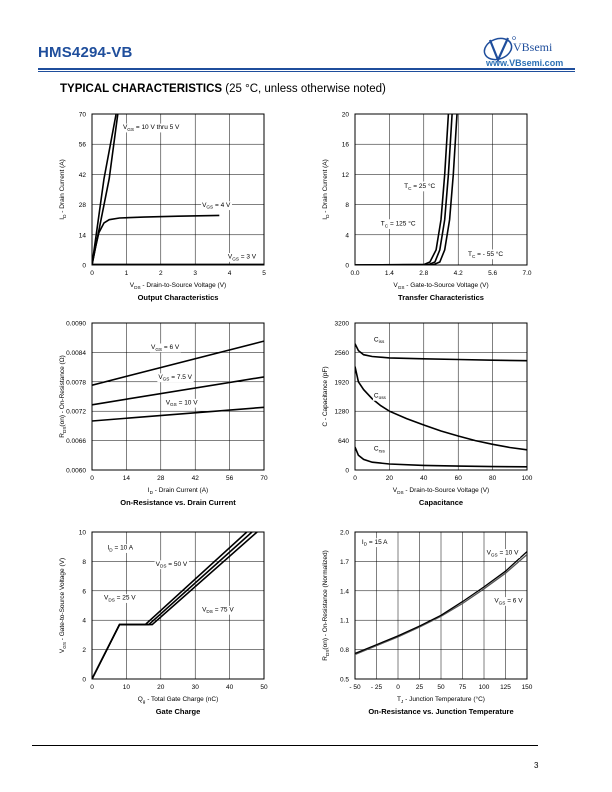 This screenshot has width=612, height=792. What do you see at coordinates (264, 478) in the screenshot?
I see `x-tick-label: 70` at bounding box center [264, 478].